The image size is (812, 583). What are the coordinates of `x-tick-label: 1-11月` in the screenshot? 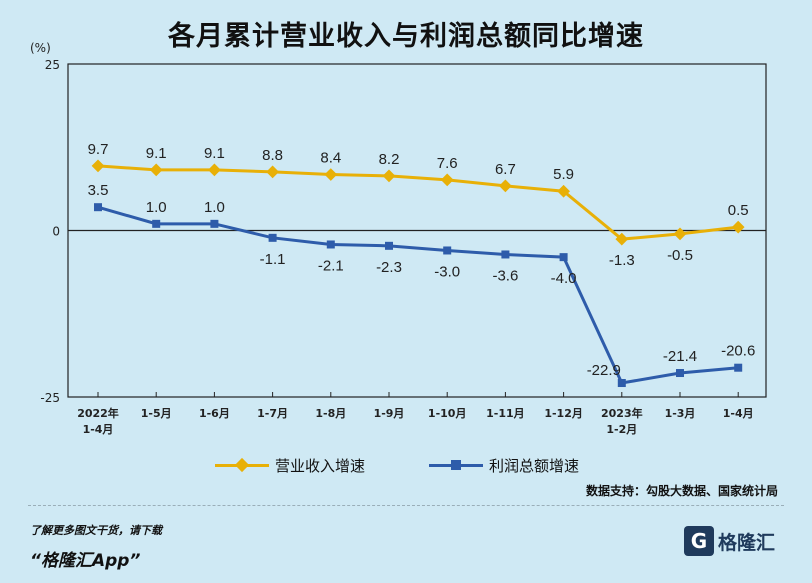 It's located at (505, 413).